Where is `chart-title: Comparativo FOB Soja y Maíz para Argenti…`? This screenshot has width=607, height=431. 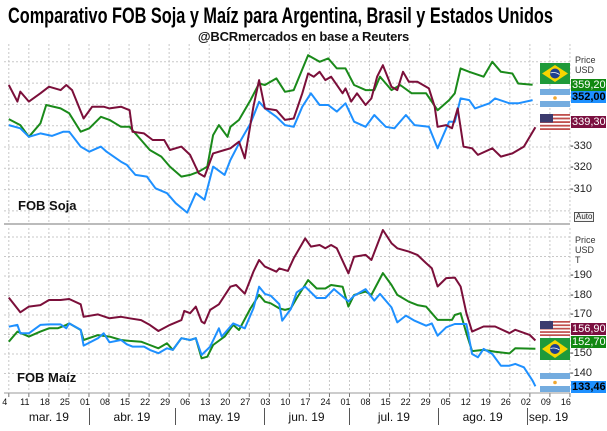
chart-title: Comparativo FOB Soja y Maíz para Argenti… is located at coordinates (280, 15).